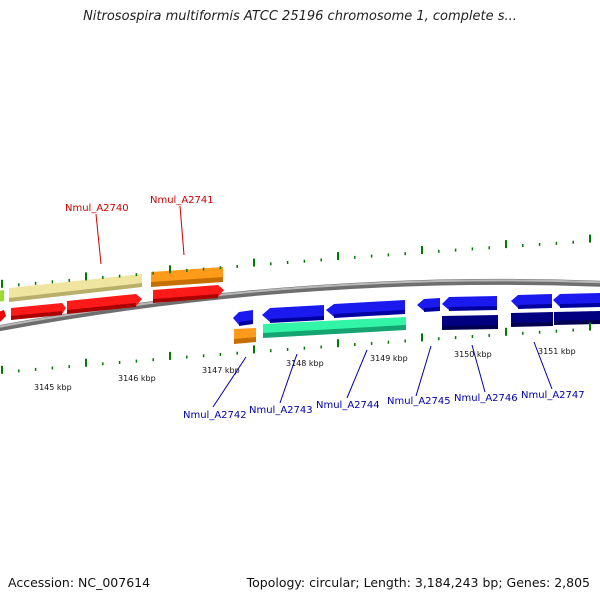 This screenshot has height=600, width=600. What do you see at coordinates (486, 398) in the screenshot?
I see `gene-label-nmul-a2746: Nmul_A2746` at bounding box center [486, 398].